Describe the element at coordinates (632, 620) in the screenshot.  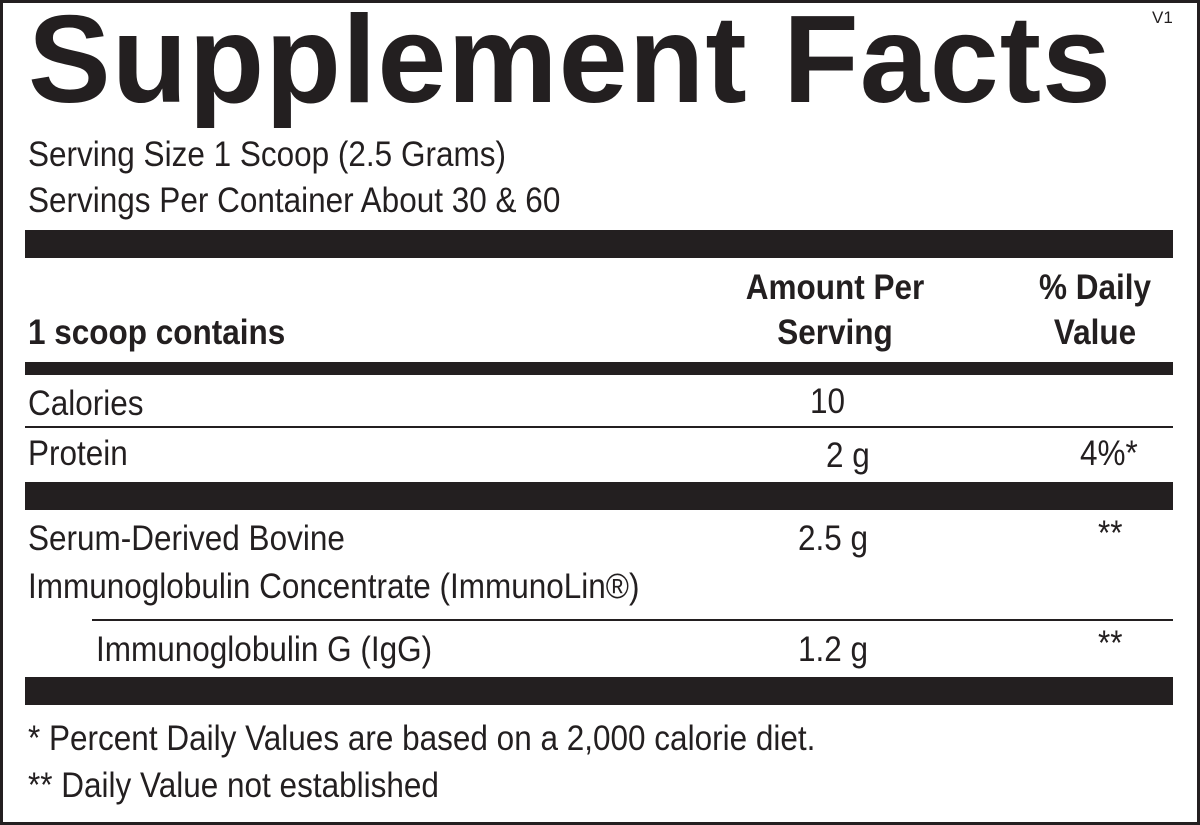
I see `thin-divider-indented` at that location.